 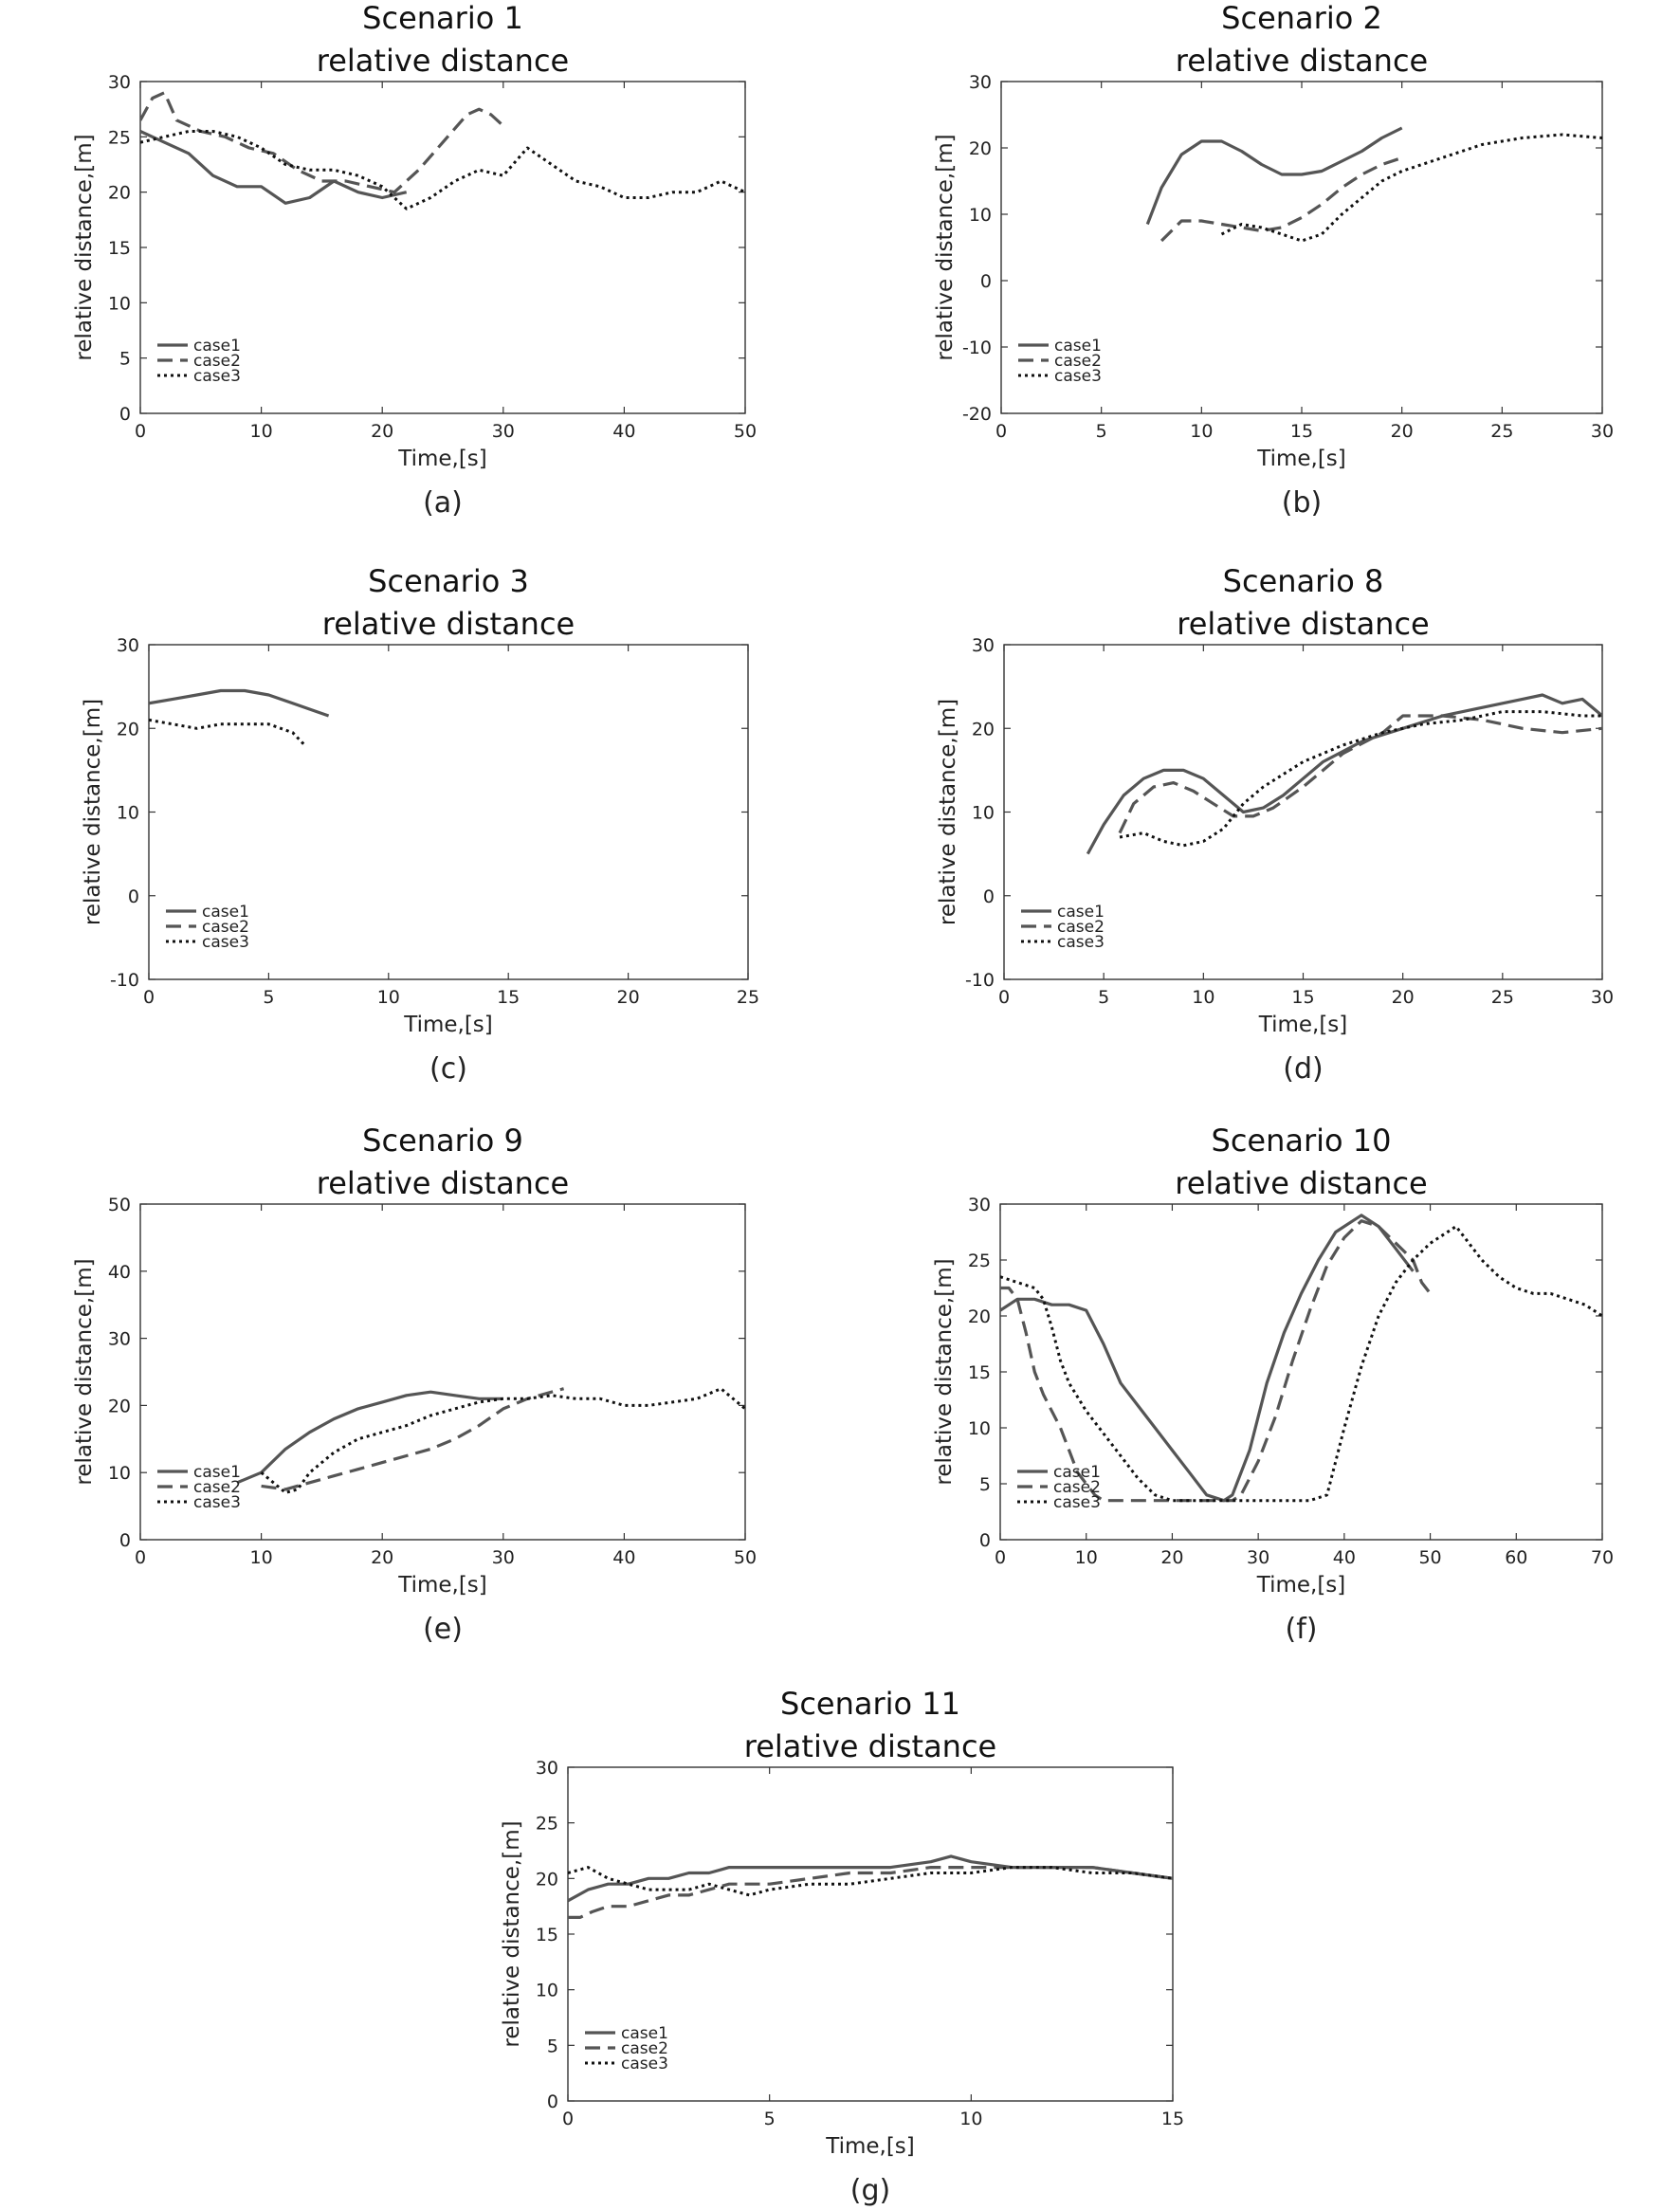 I want to click on x-tick-label: 5, so click(x=770, y=2119).